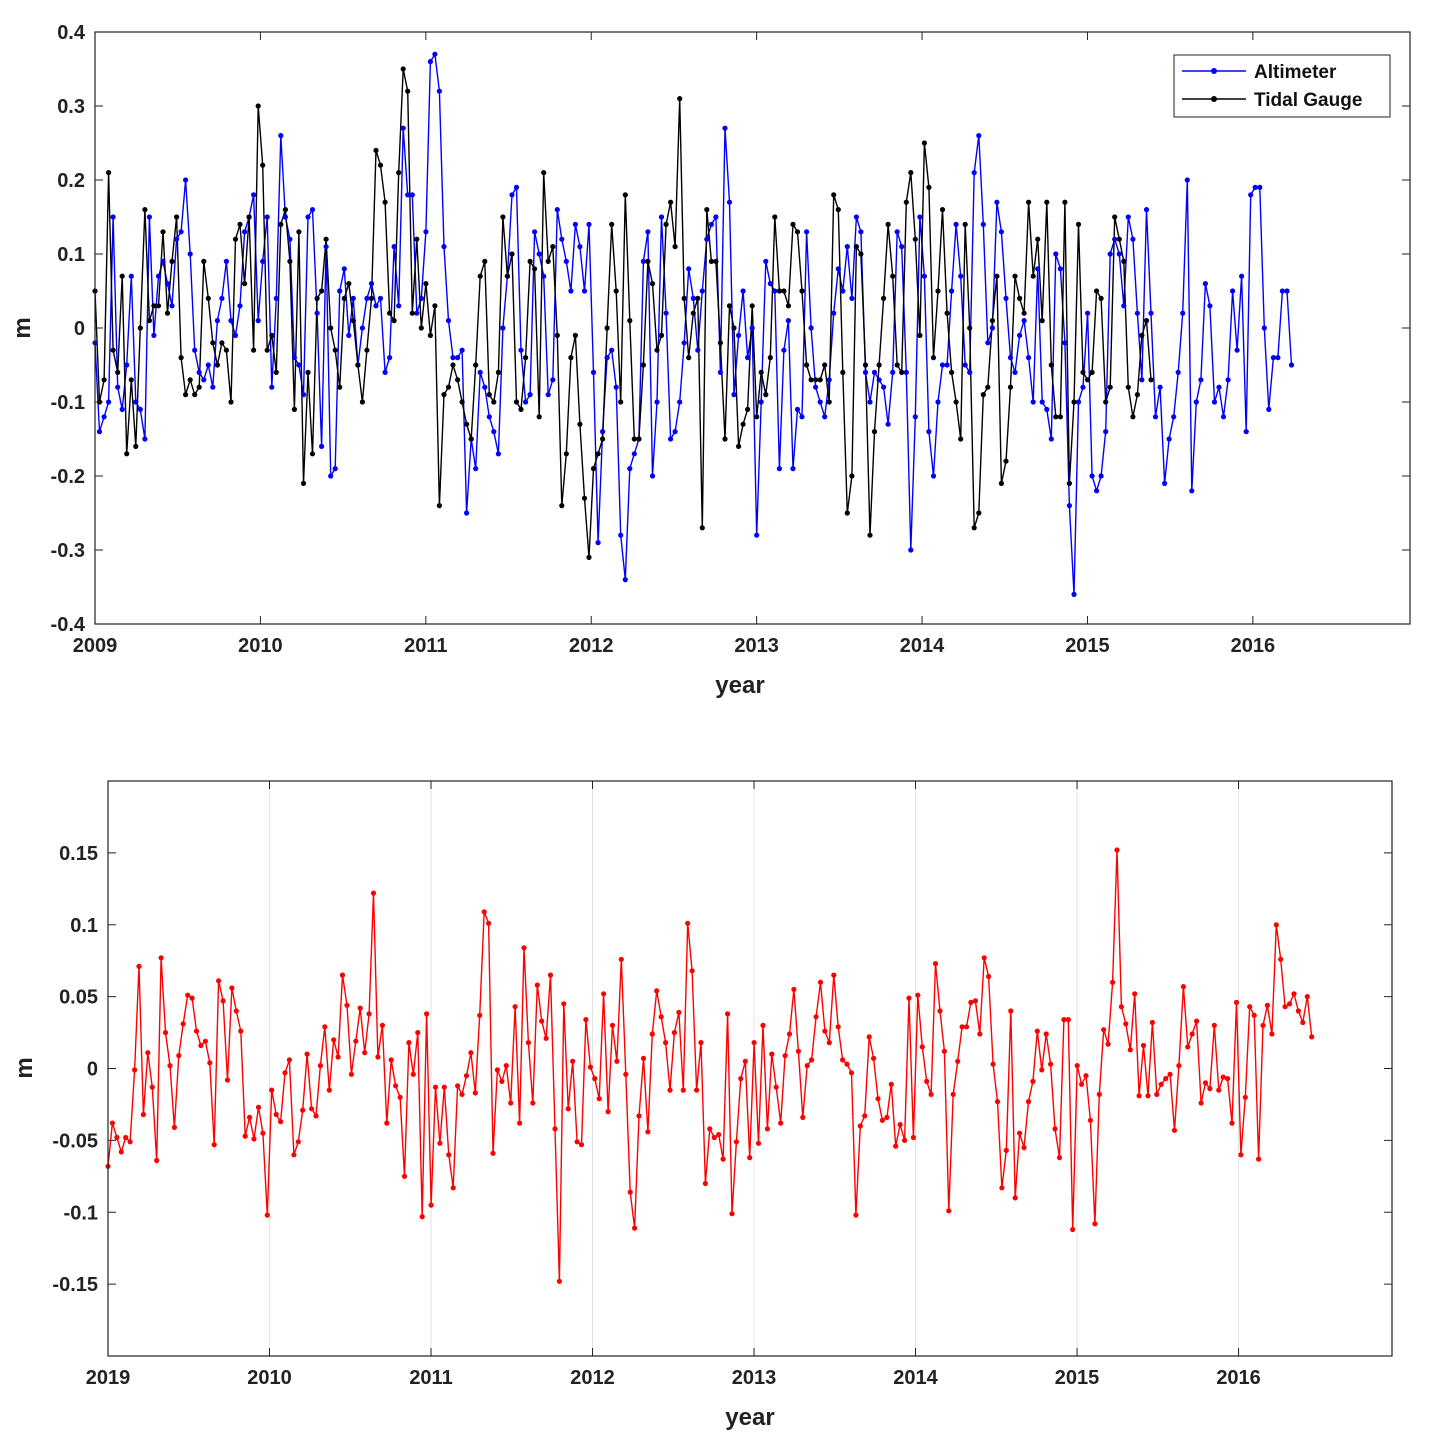 The width and height of the screenshot is (1429, 1447). Describe the element at coordinates (71, 255) in the screenshot. I see `top-chart-y-tick-label: 0.1` at that location.